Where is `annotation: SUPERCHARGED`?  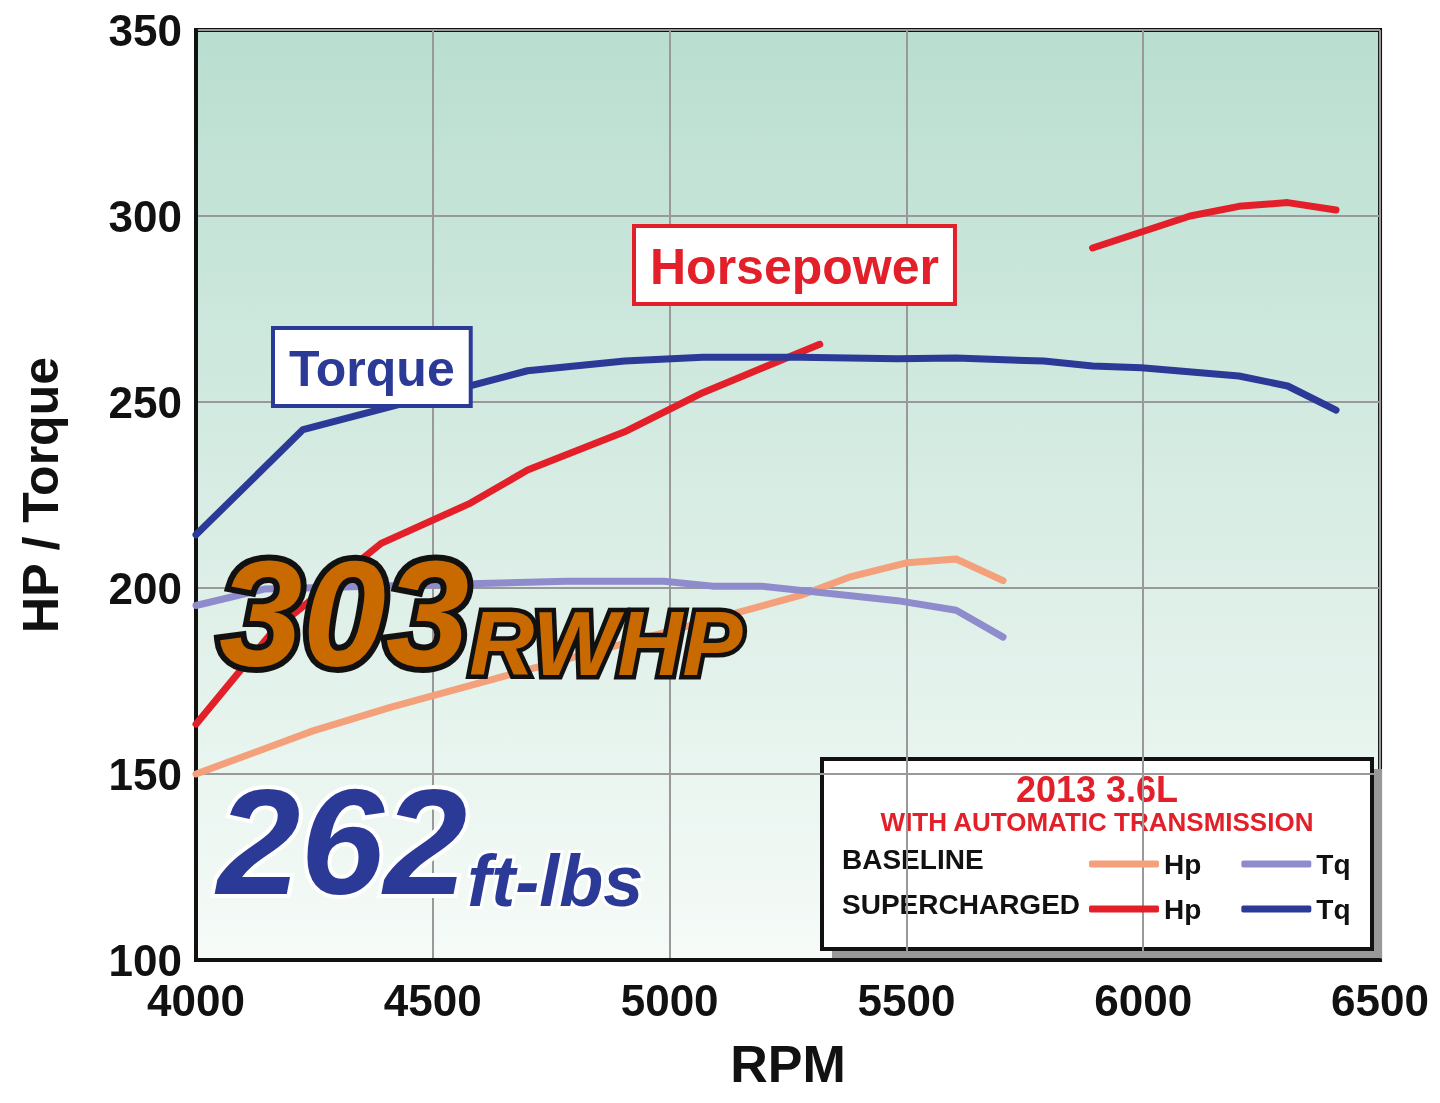
annotation: SUPERCHARGED is located at coordinates (961, 904).